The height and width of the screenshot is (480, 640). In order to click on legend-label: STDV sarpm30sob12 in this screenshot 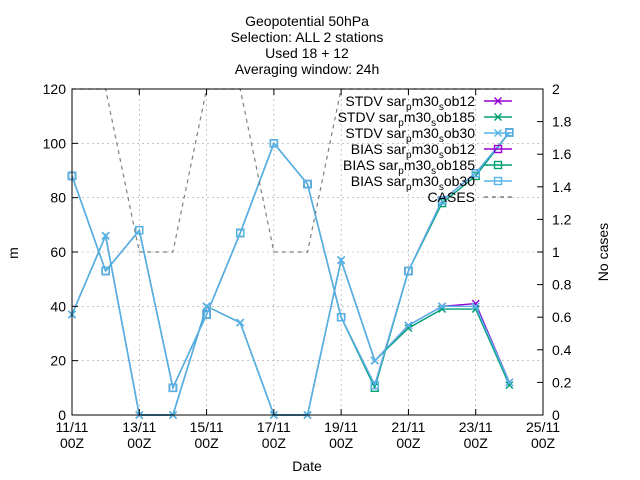, I will do `click(410, 103)`.